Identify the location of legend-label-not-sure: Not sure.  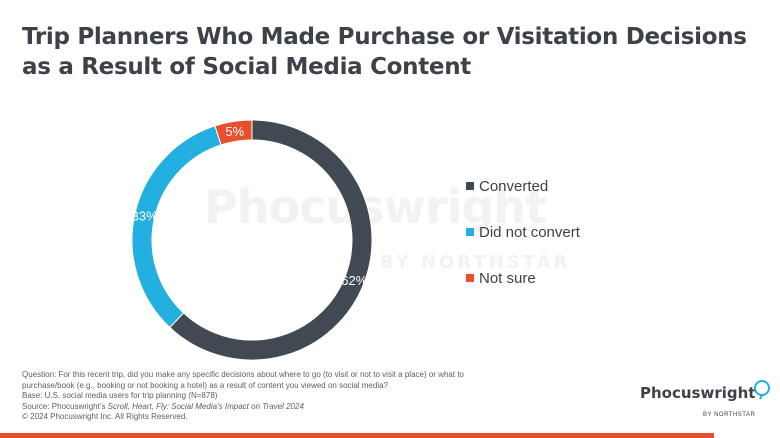
(507, 278).